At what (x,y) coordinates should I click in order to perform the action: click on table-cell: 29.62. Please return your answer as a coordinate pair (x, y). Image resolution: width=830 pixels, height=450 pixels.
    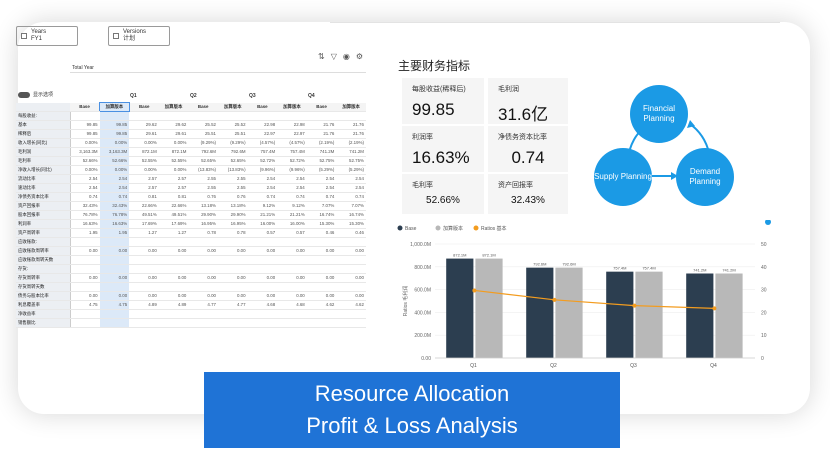
    Looking at the image, I should click on (144, 125).